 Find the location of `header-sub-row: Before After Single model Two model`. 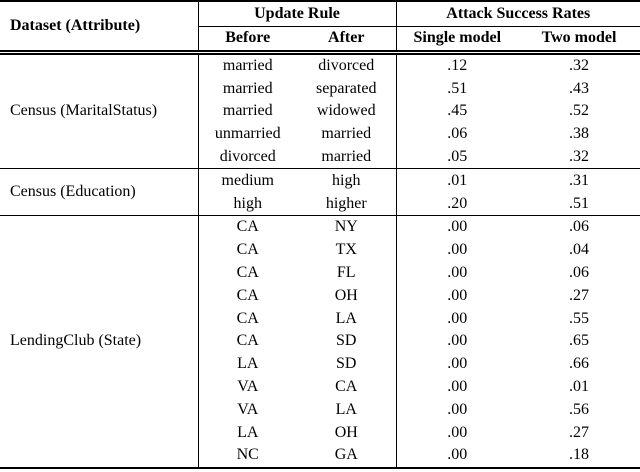

header-sub-row: Before After Single model Two model is located at coordinates (320, 40).